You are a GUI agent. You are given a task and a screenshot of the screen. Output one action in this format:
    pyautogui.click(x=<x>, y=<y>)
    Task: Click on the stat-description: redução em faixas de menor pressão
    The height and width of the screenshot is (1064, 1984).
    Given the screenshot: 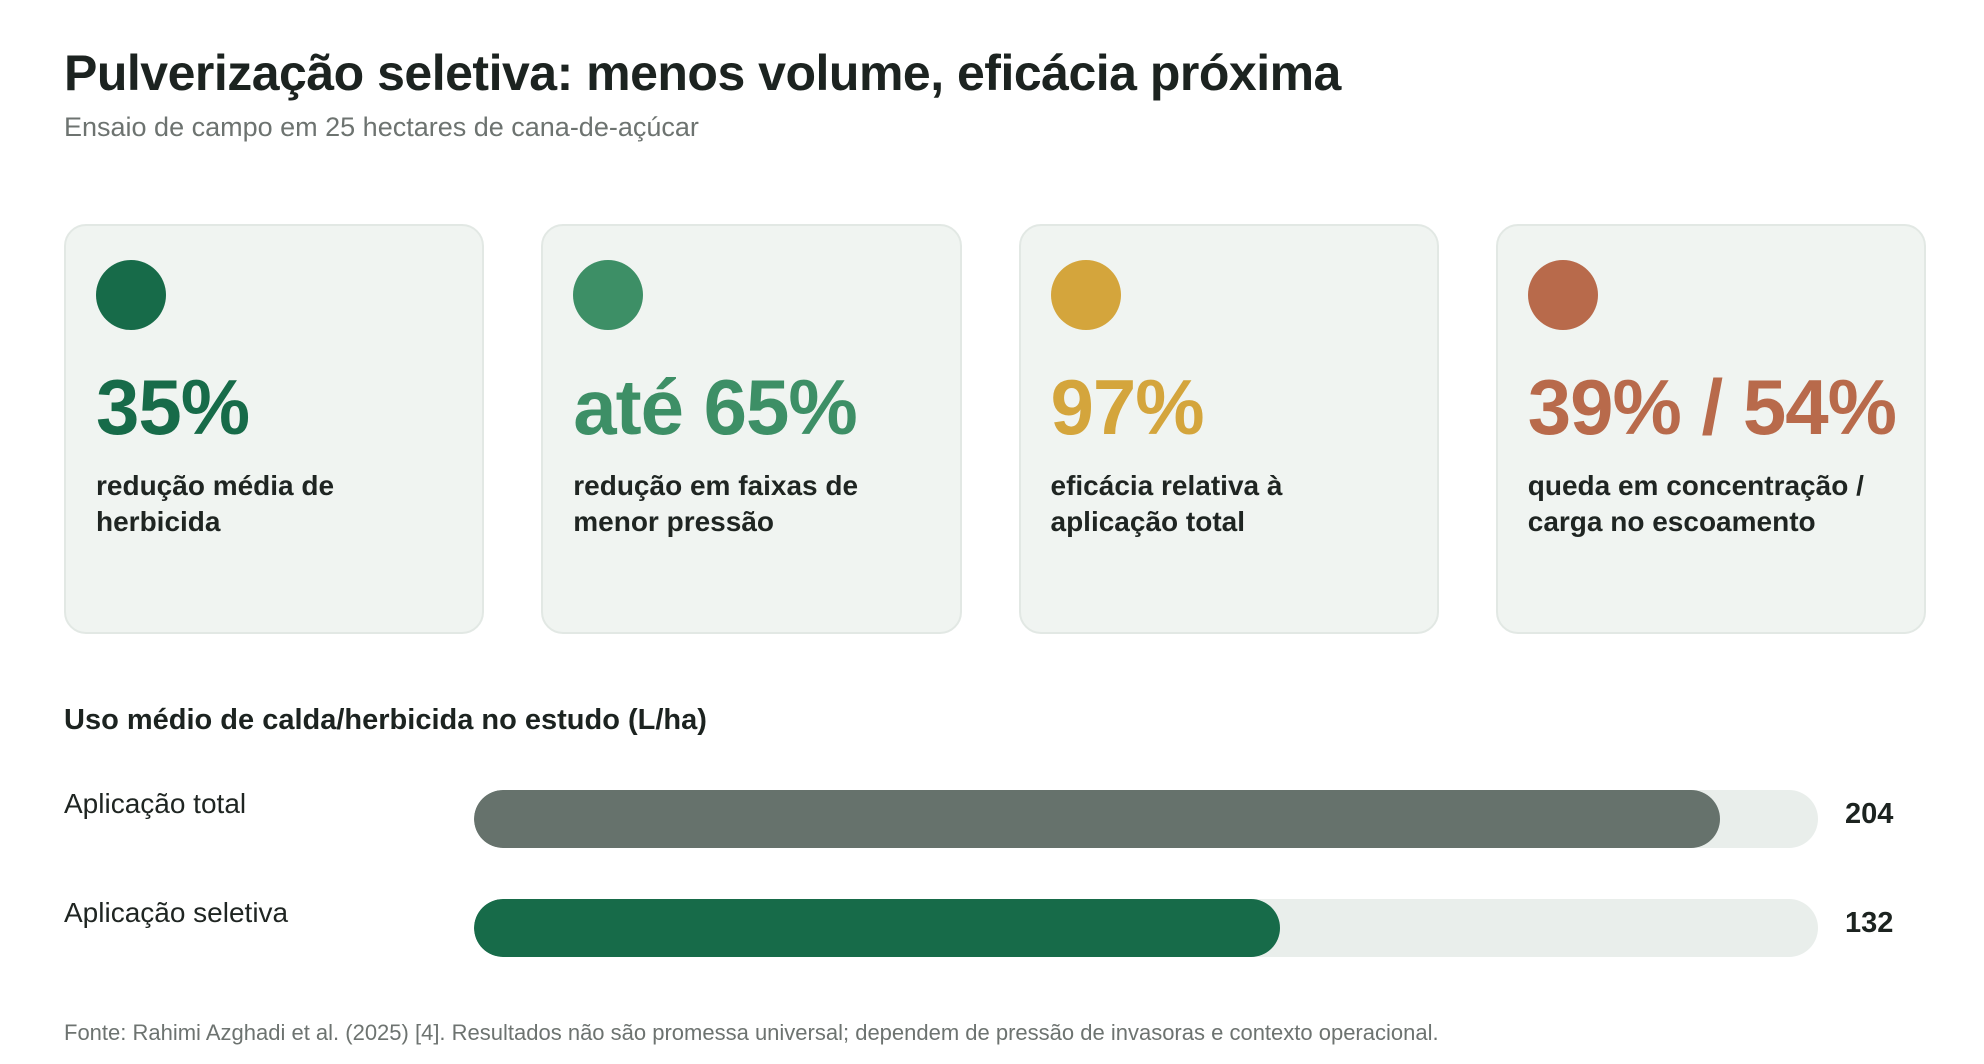 What is the action you would take?
    pyautogui.click(x=716, y=503)
    